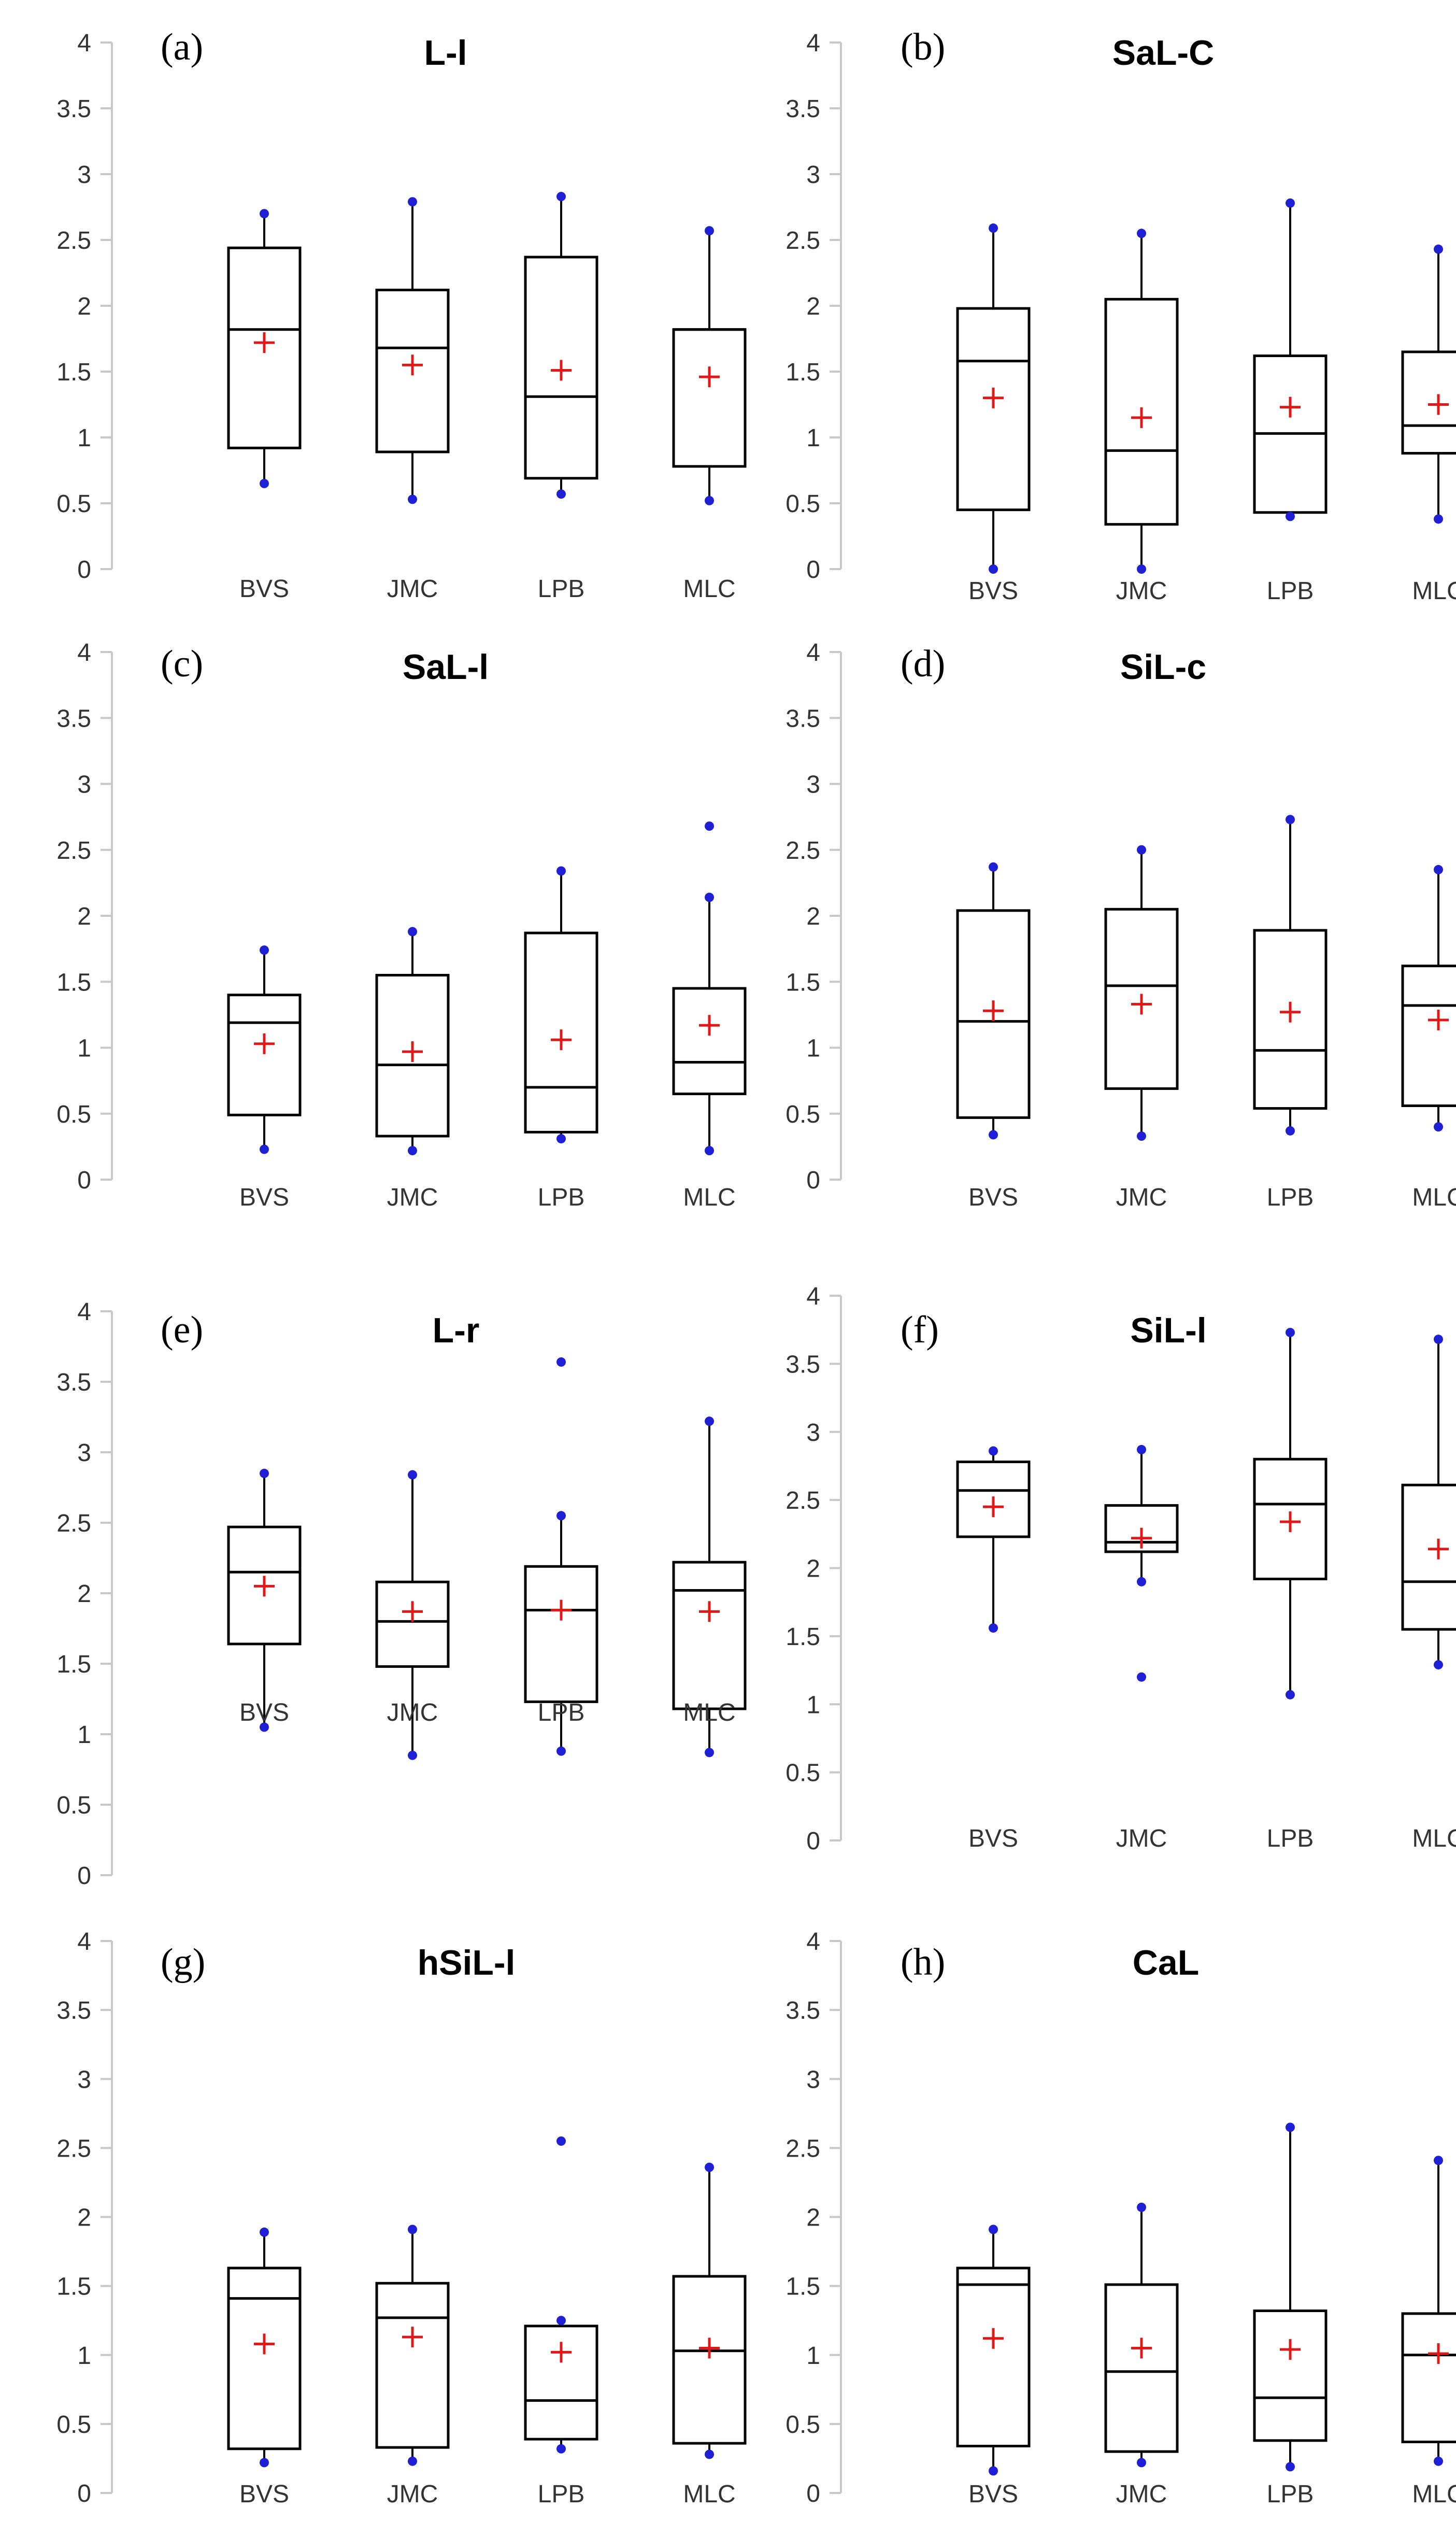 The image size is (1456, 2522). What do you see at coordinates (445, 53) in the screenshot?
I see `panel-title: L-l` at bounding box center [445, 53].